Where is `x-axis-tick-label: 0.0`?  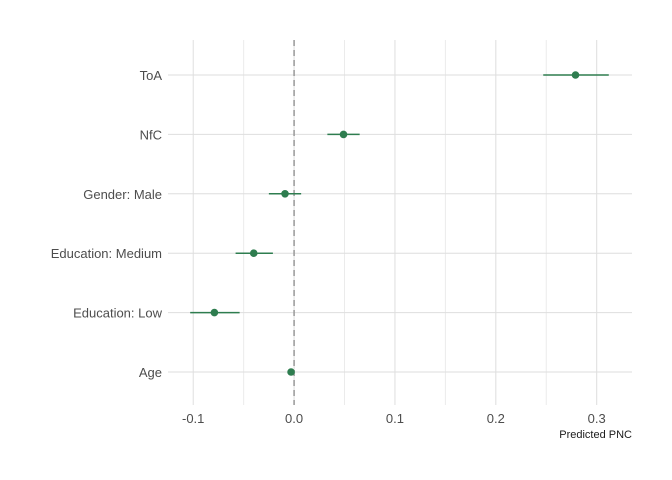
x-axis-tick-label: 0.0 is located at coordinates (294, 418).